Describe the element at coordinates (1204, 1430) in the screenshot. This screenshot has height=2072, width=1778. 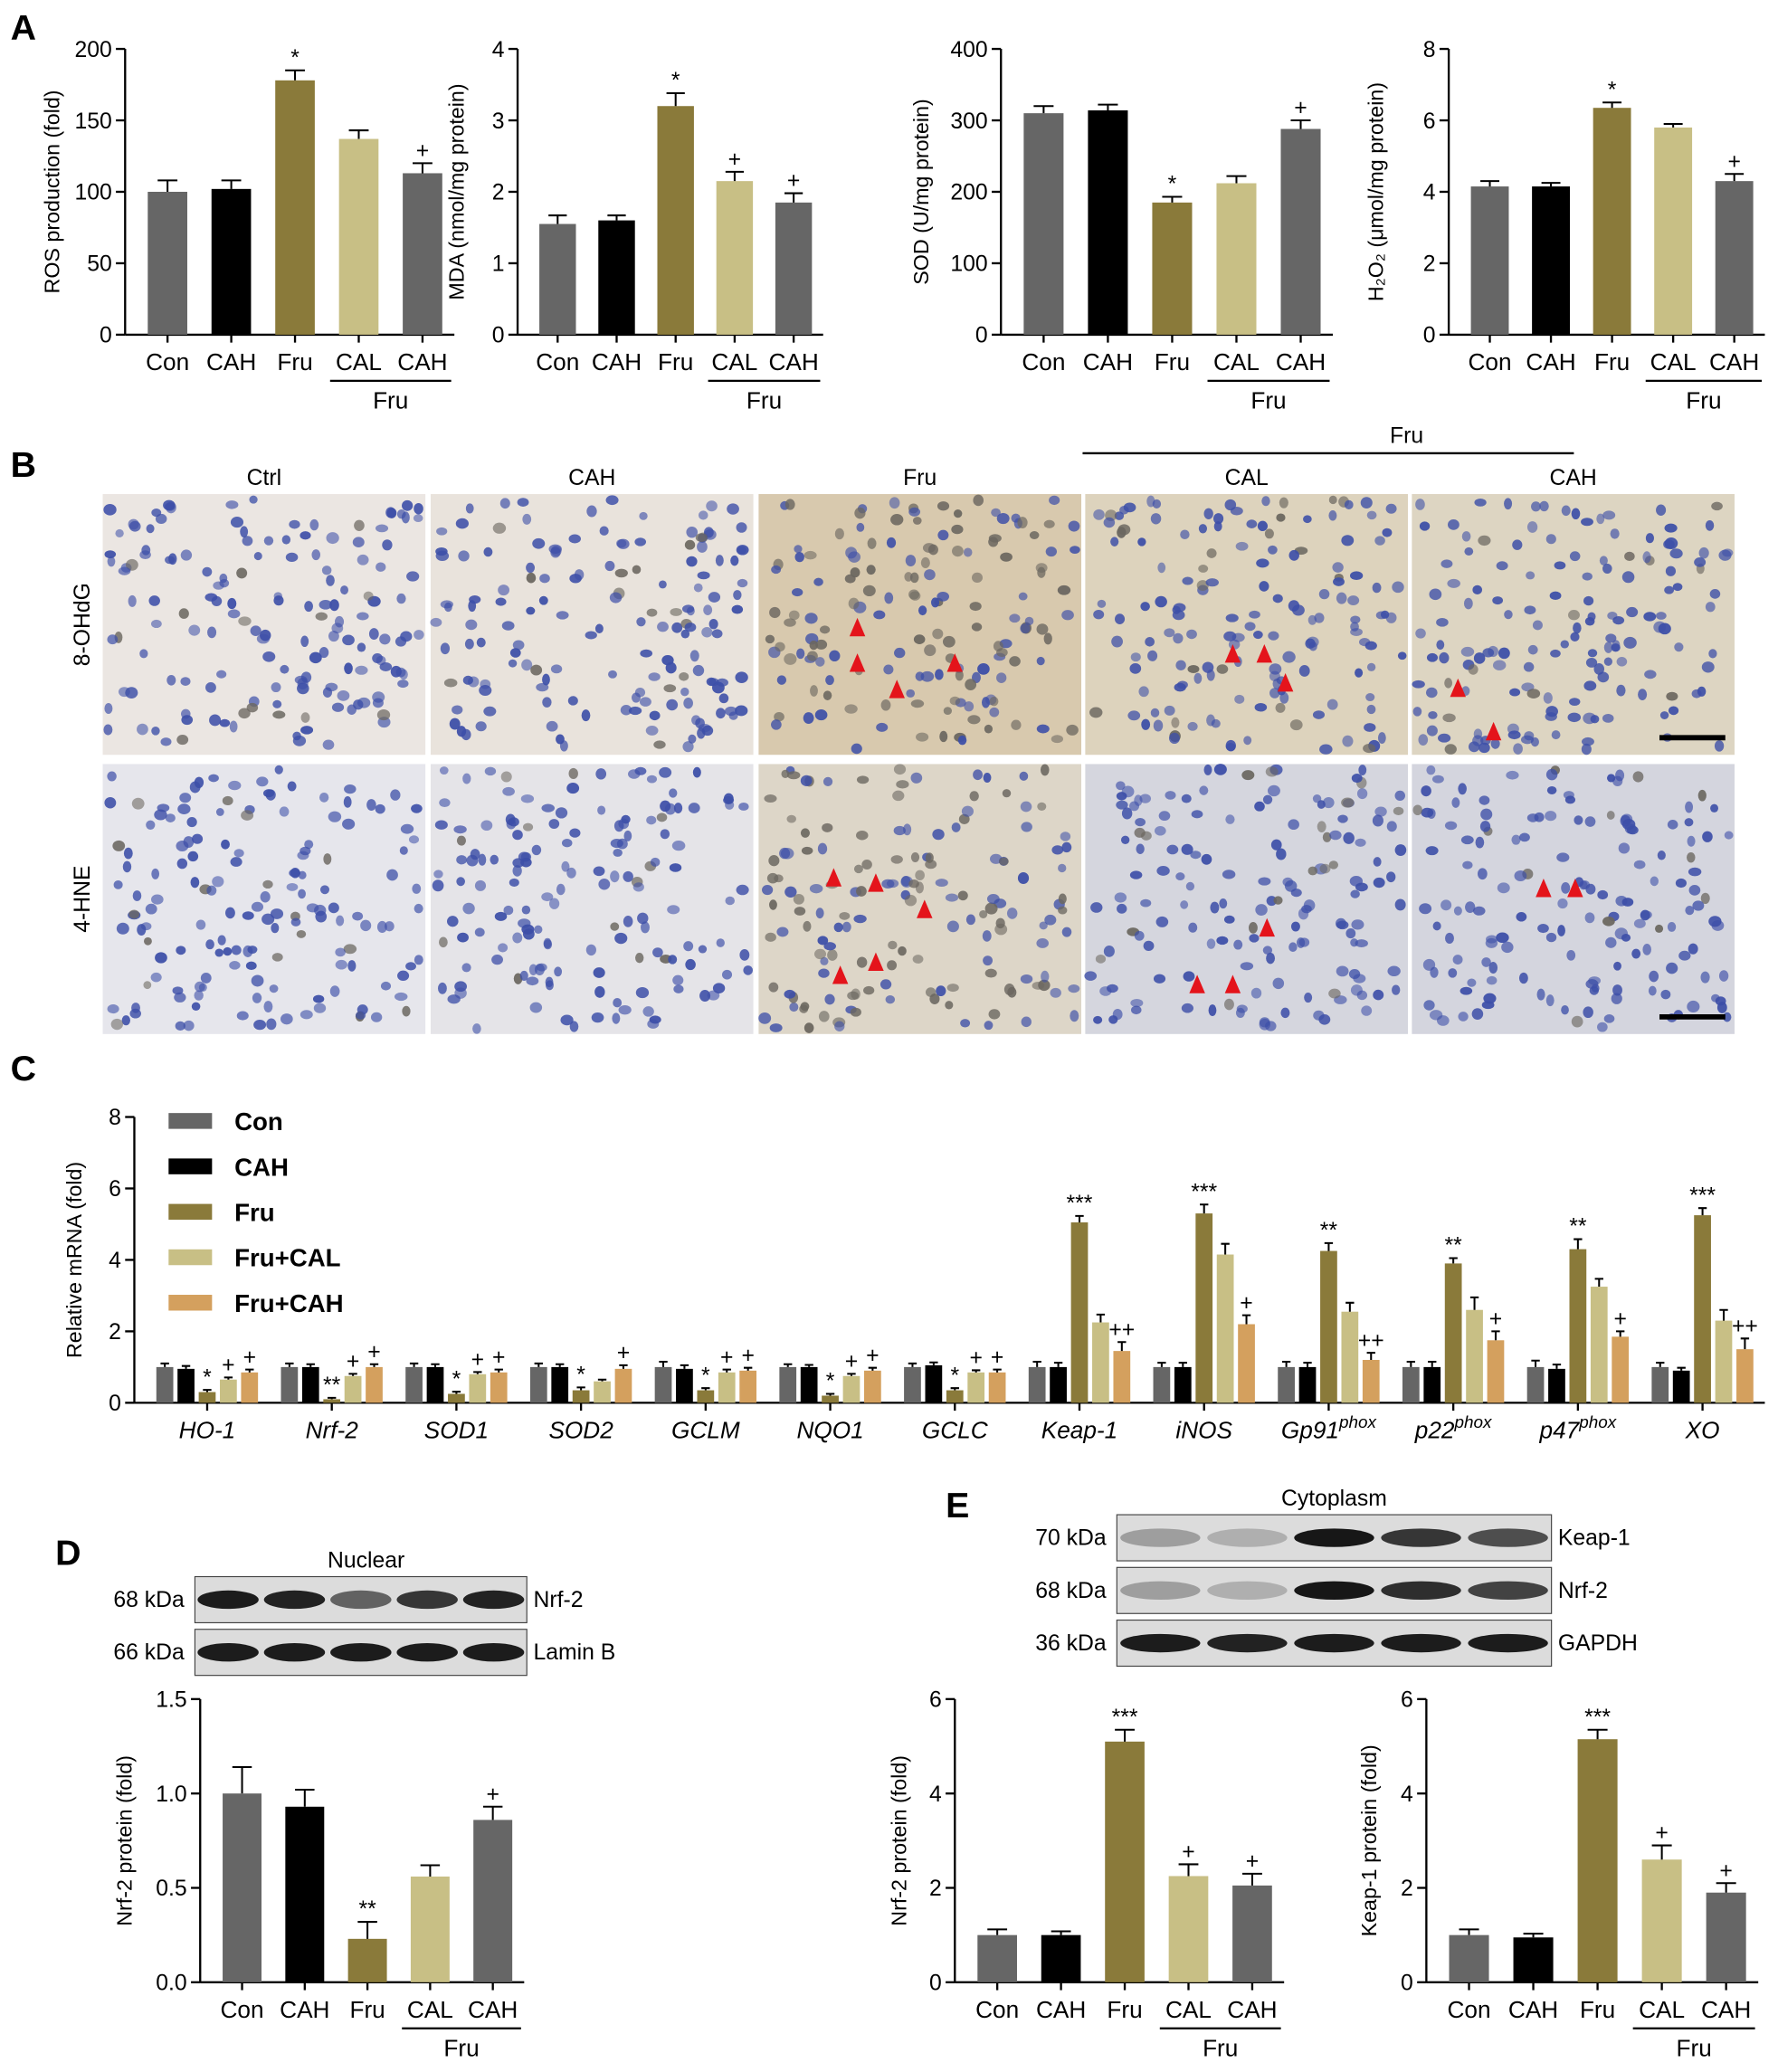
I see `x-tick-label: iNOS` at that location.